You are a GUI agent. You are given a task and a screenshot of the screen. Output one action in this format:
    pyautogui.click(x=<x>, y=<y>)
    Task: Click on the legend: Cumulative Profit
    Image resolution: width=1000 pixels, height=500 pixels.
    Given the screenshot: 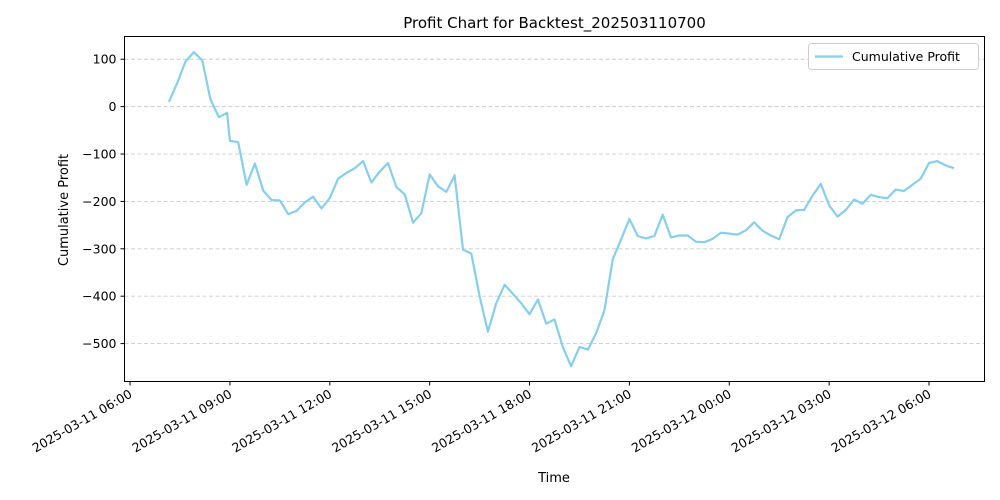 What is the action you would take?
    pyautogui.click(x=893, y=56)
    